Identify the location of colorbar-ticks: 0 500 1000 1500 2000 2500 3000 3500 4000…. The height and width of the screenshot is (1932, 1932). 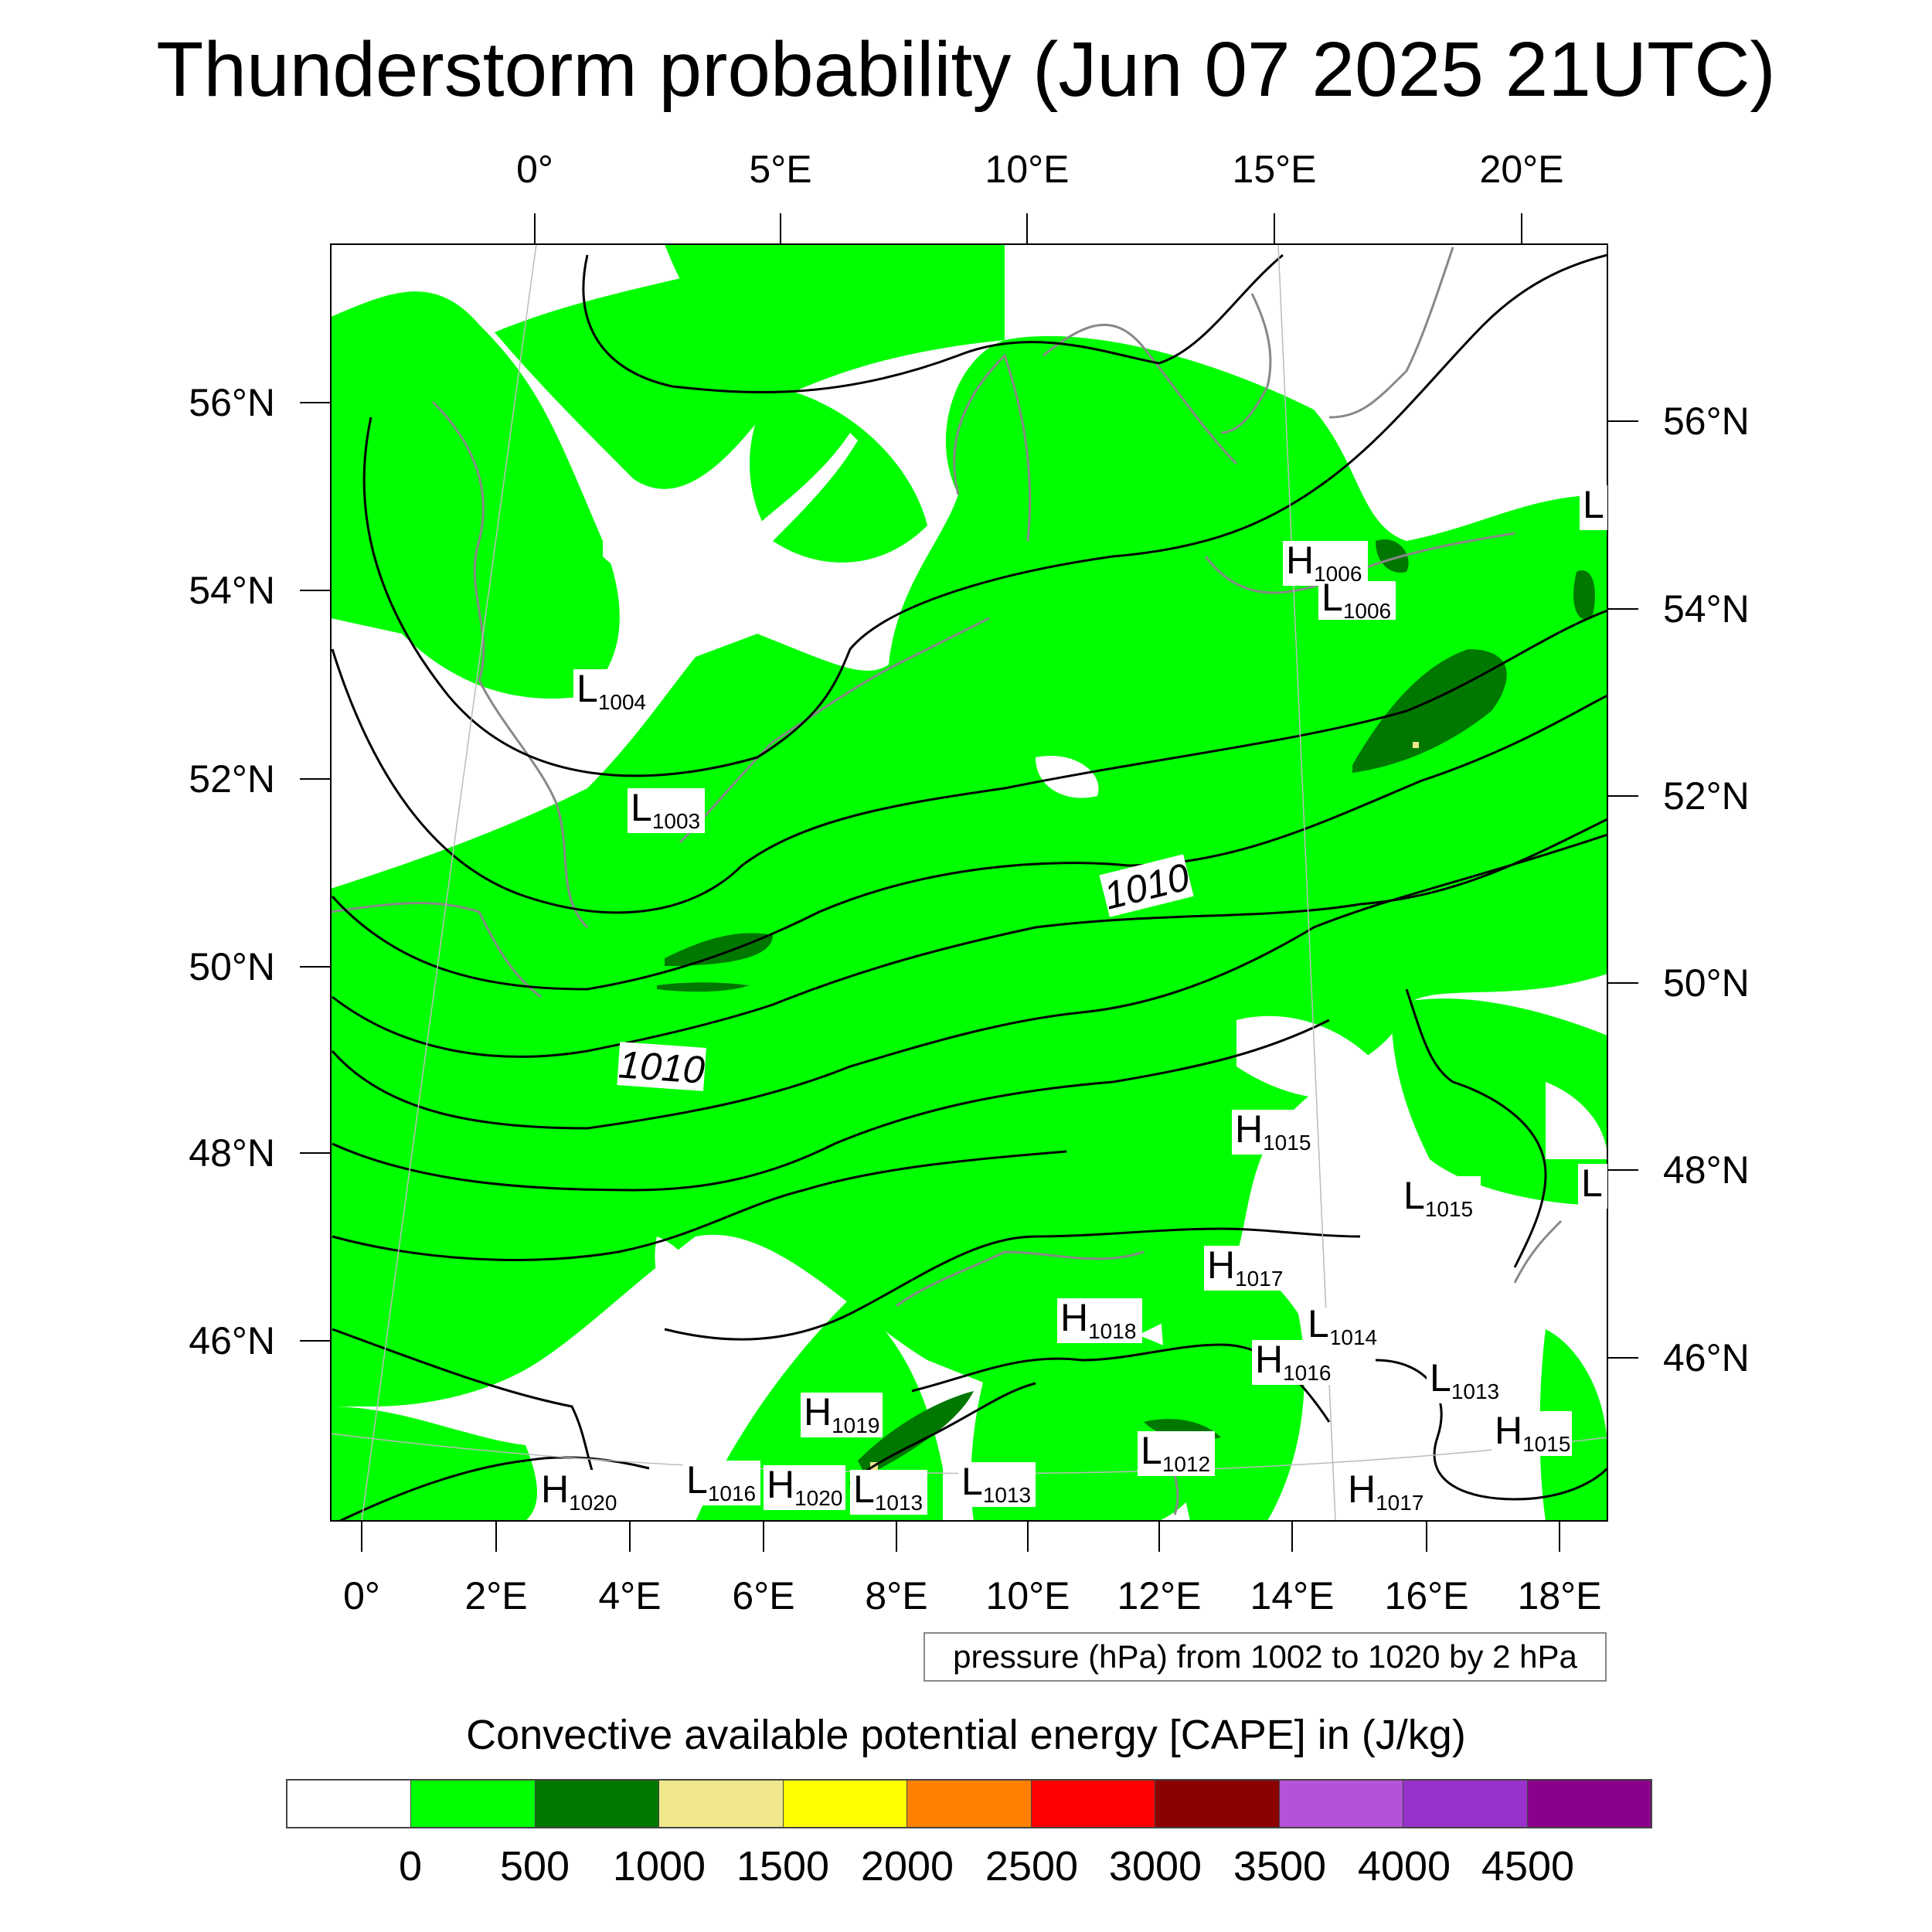
(966, 1866).